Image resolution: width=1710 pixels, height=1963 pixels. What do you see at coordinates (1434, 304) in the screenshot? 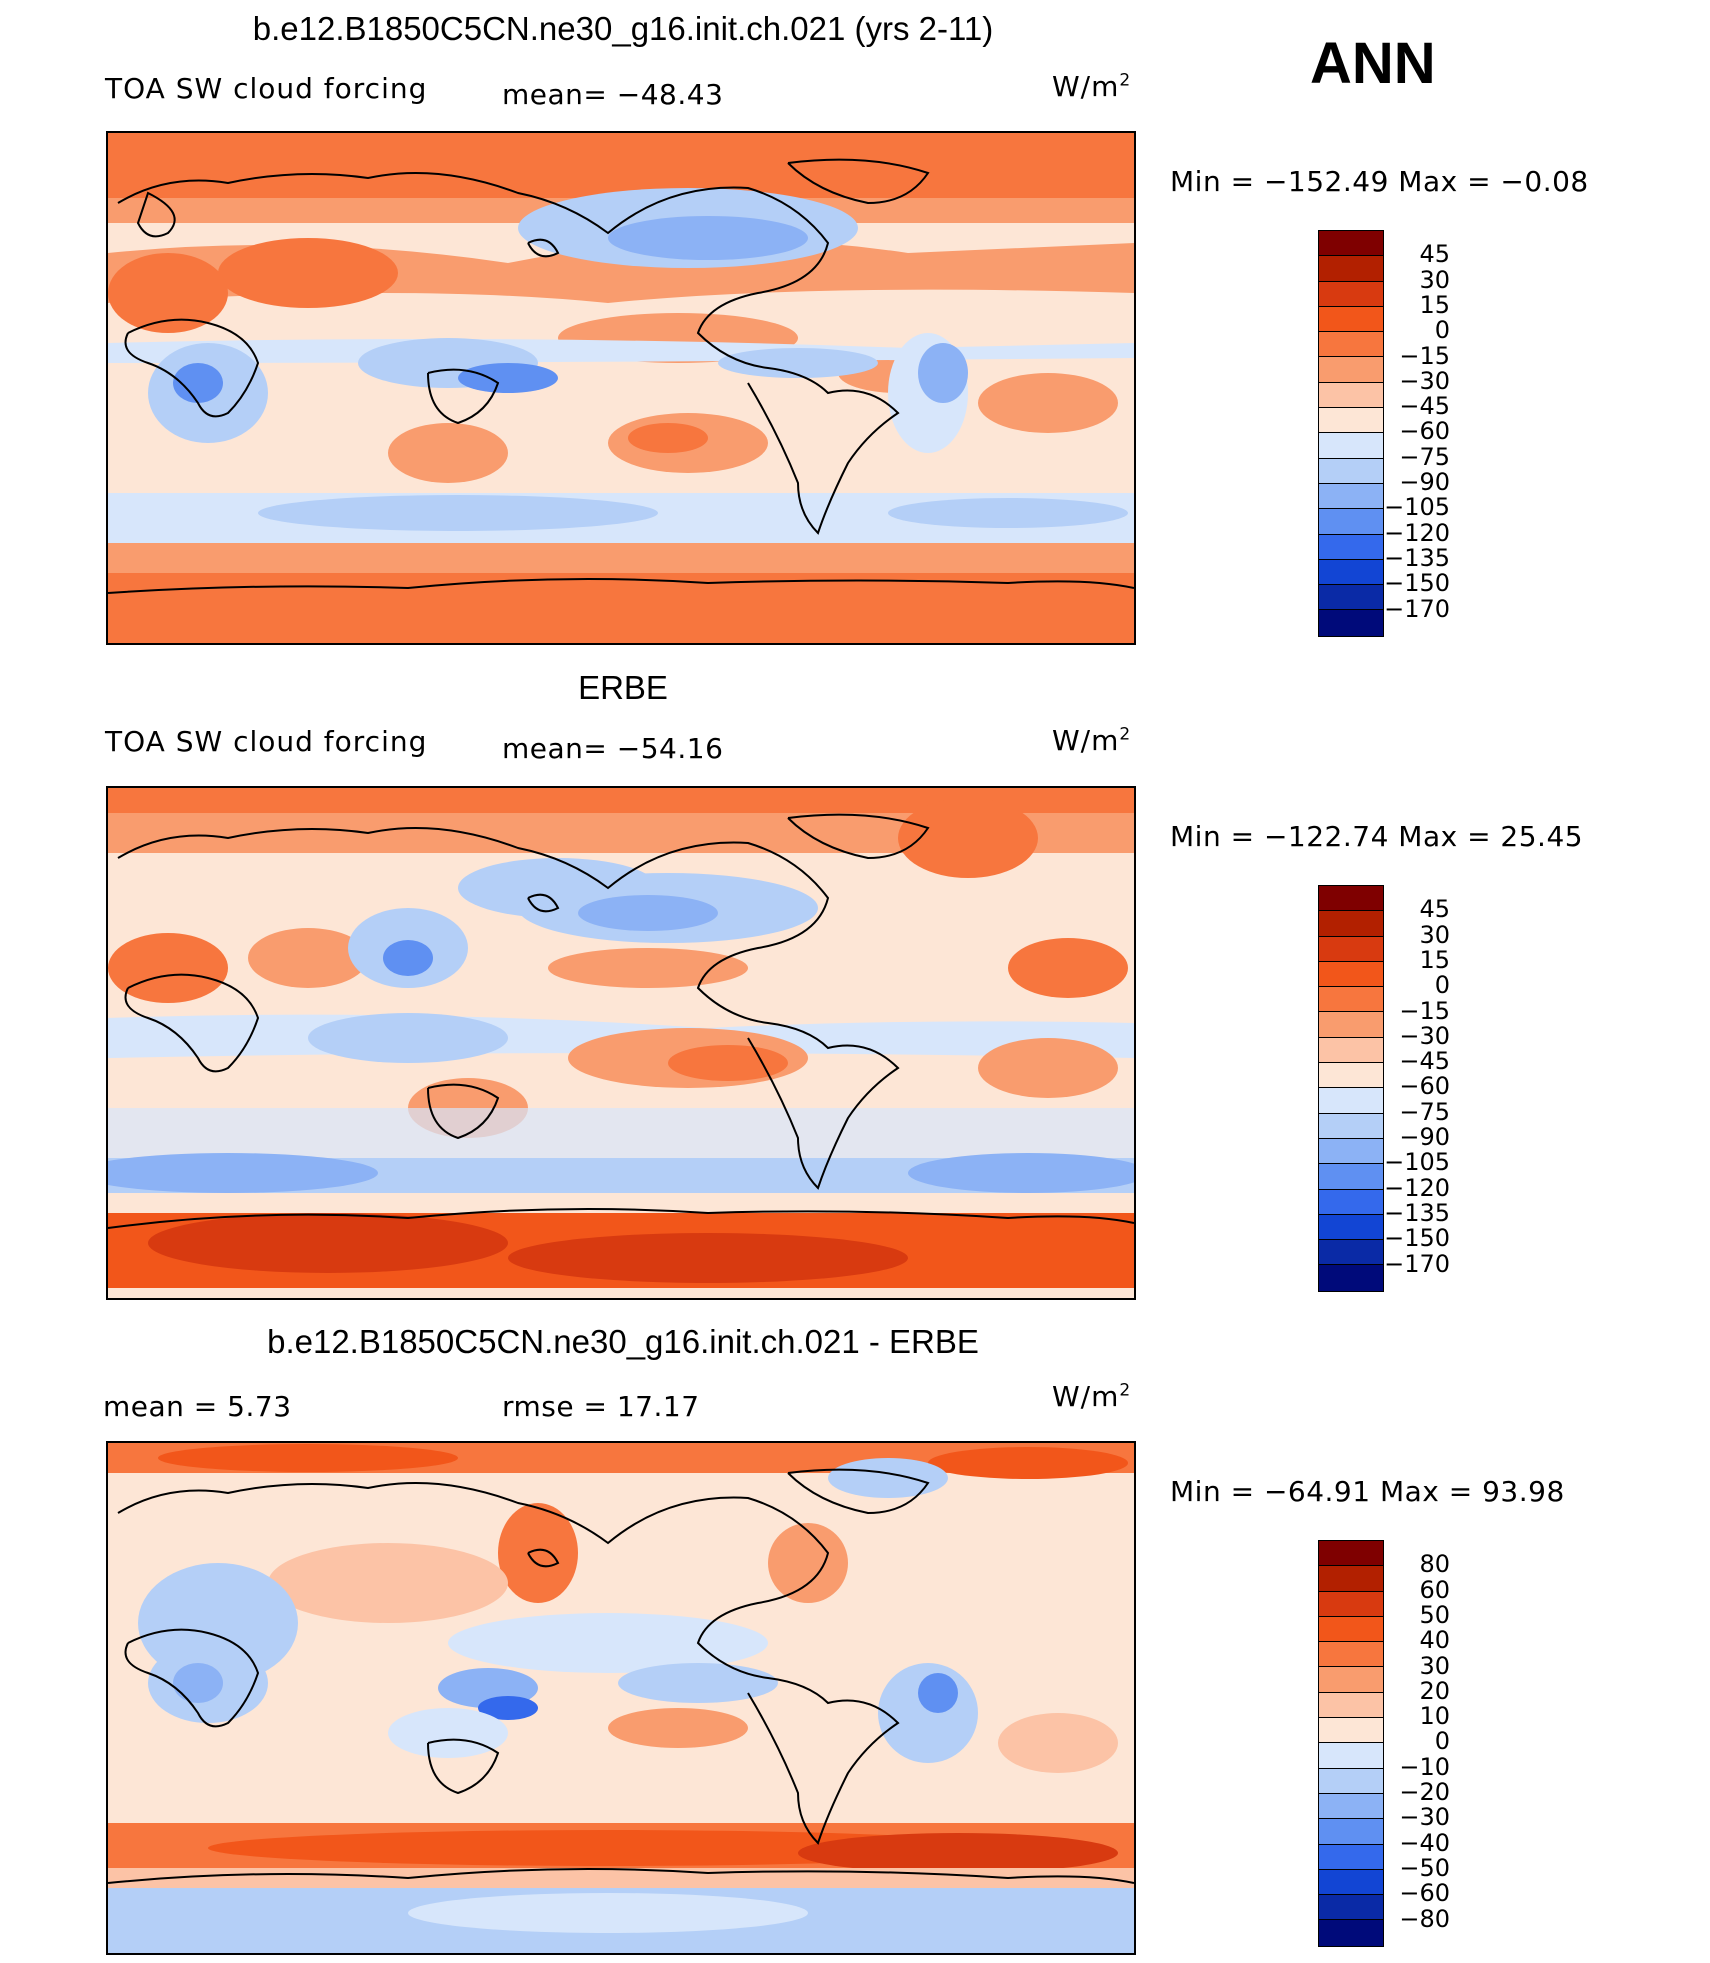
I see `colorbar-tick-label: 15` at bounding box center [1434, 304].